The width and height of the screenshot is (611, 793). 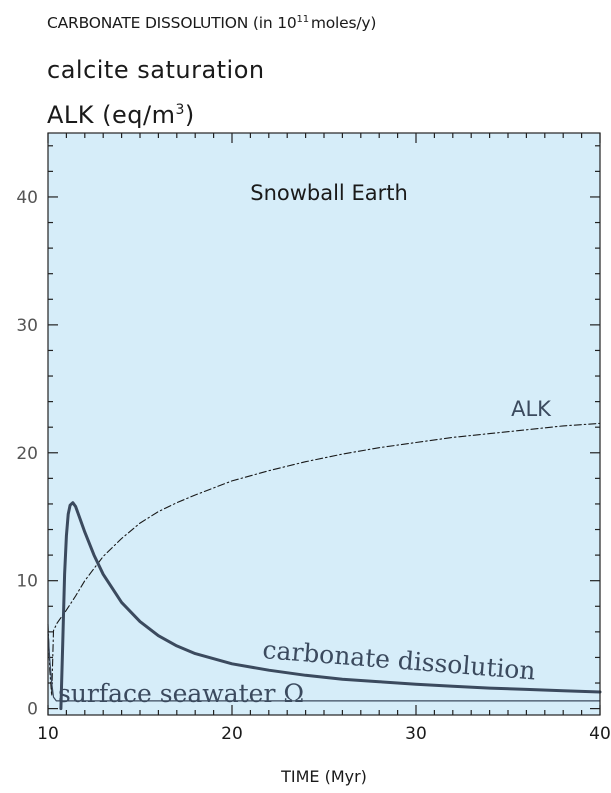 I want to click on y-tick-label: 0, so click(x=32, y=710).